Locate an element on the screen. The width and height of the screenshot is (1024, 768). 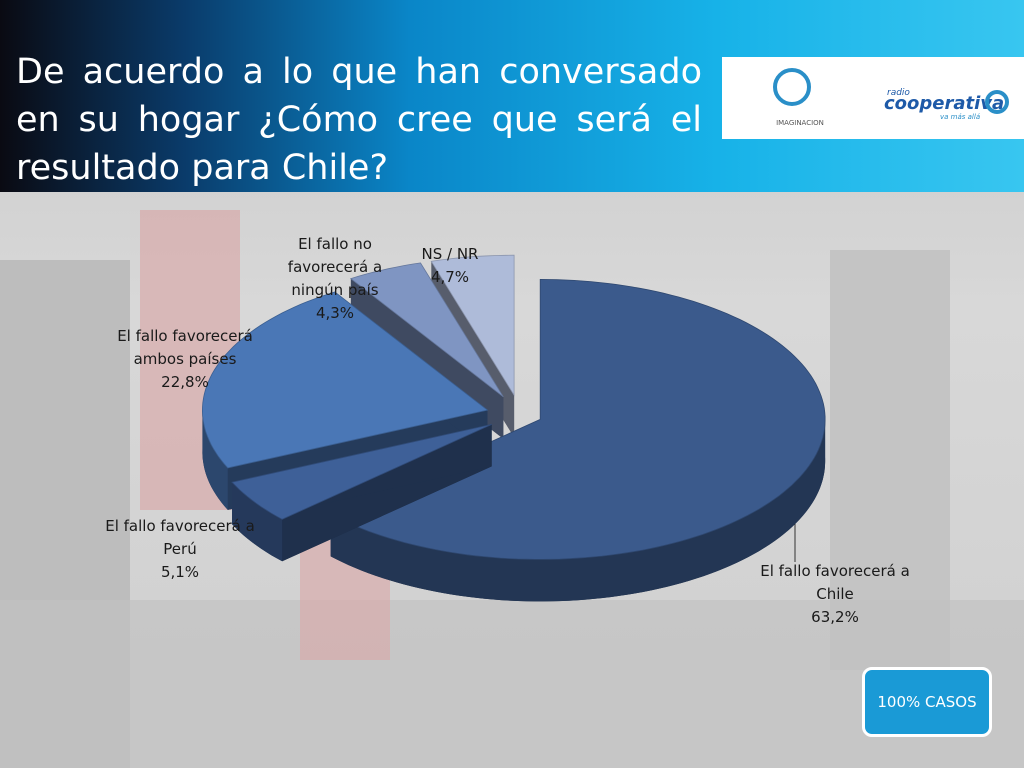
value-label: 4,3% is located at coordinates (335, 313).